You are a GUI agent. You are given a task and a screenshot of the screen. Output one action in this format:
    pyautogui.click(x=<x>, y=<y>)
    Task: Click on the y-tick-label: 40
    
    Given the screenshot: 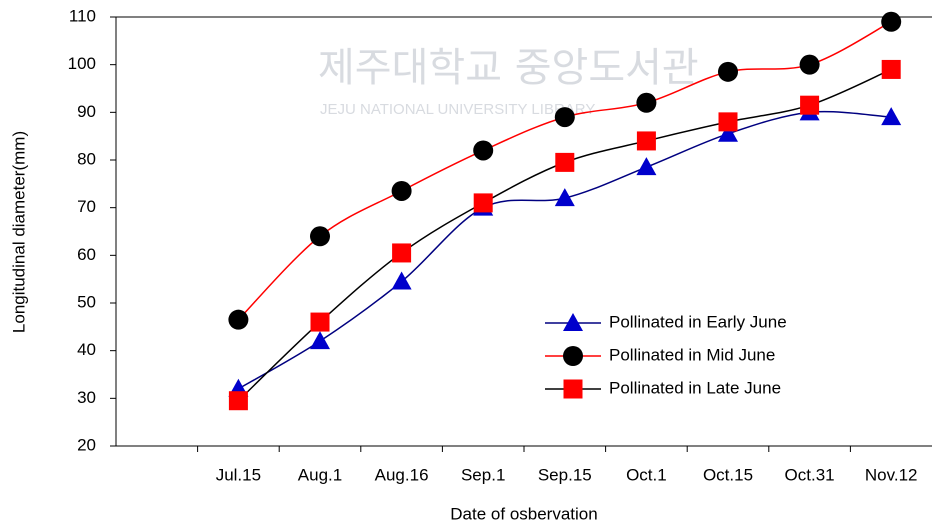 What is the action you would take?
    pyautogui.click(x=86, y=349)
    